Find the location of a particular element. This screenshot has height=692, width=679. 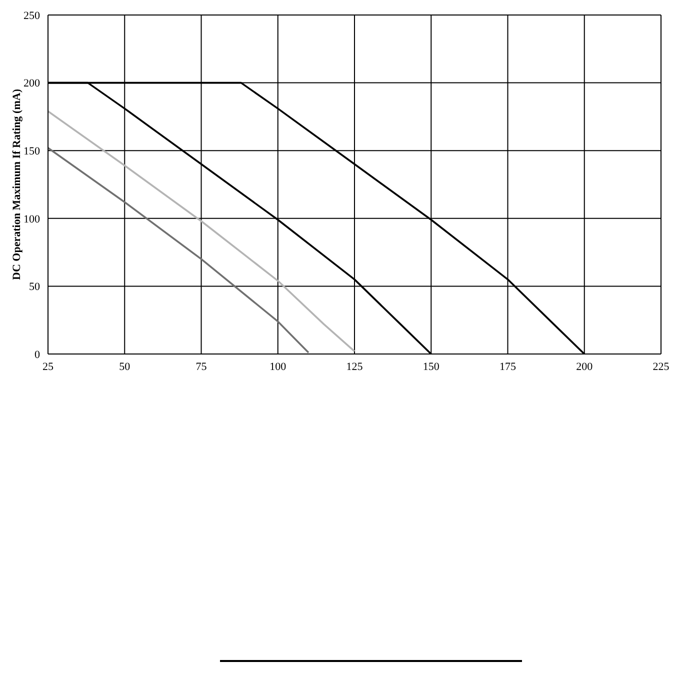

x-tick-label: 150 is located at coordinates (431, 366).